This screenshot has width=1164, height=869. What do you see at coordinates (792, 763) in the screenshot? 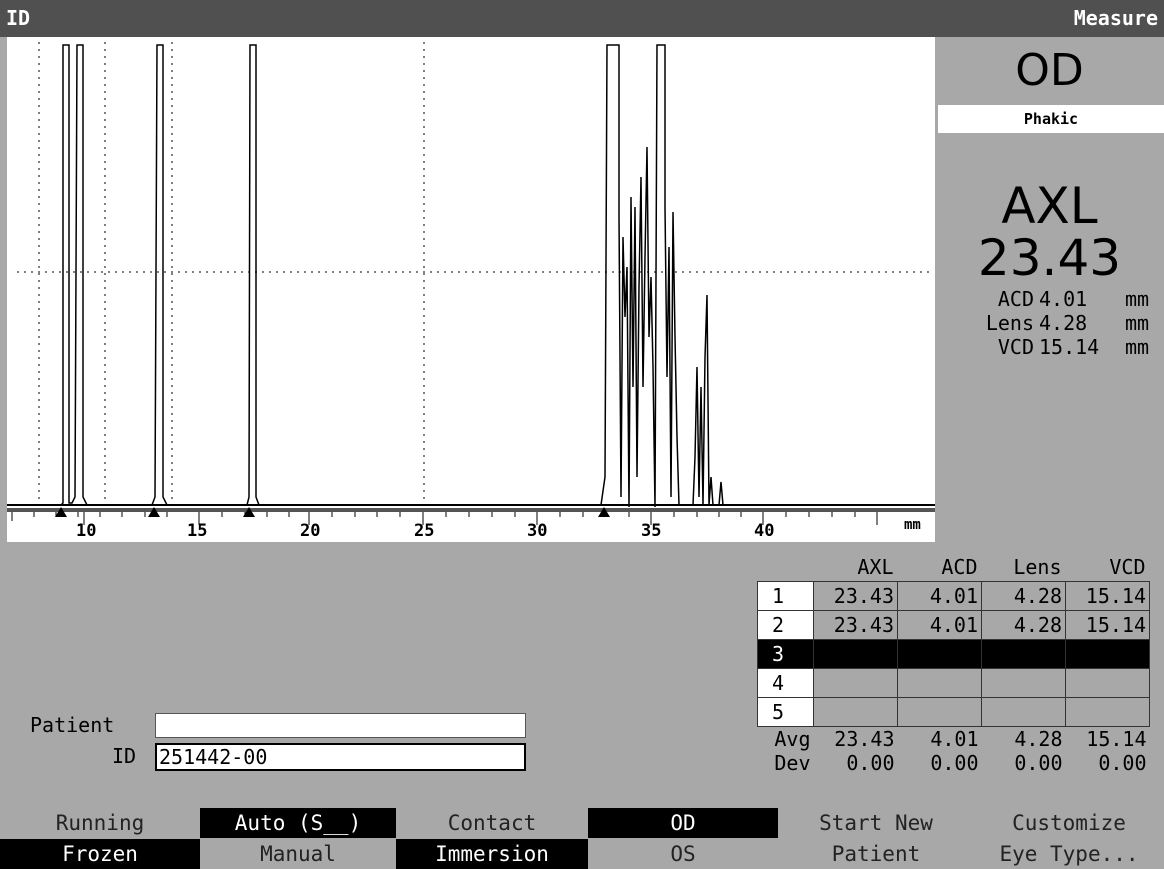
I see `dev-label: Dev` at bounding box center [792, 763].